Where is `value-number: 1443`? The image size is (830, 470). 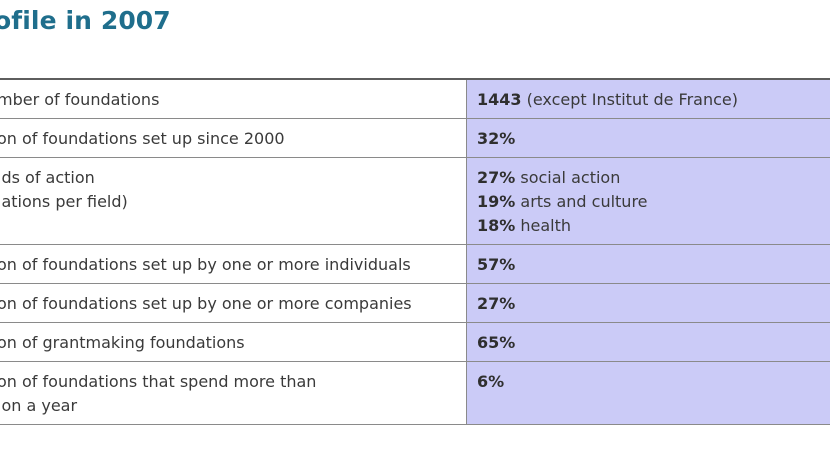 value-number: 1443 is located at coordinates (499, 99).